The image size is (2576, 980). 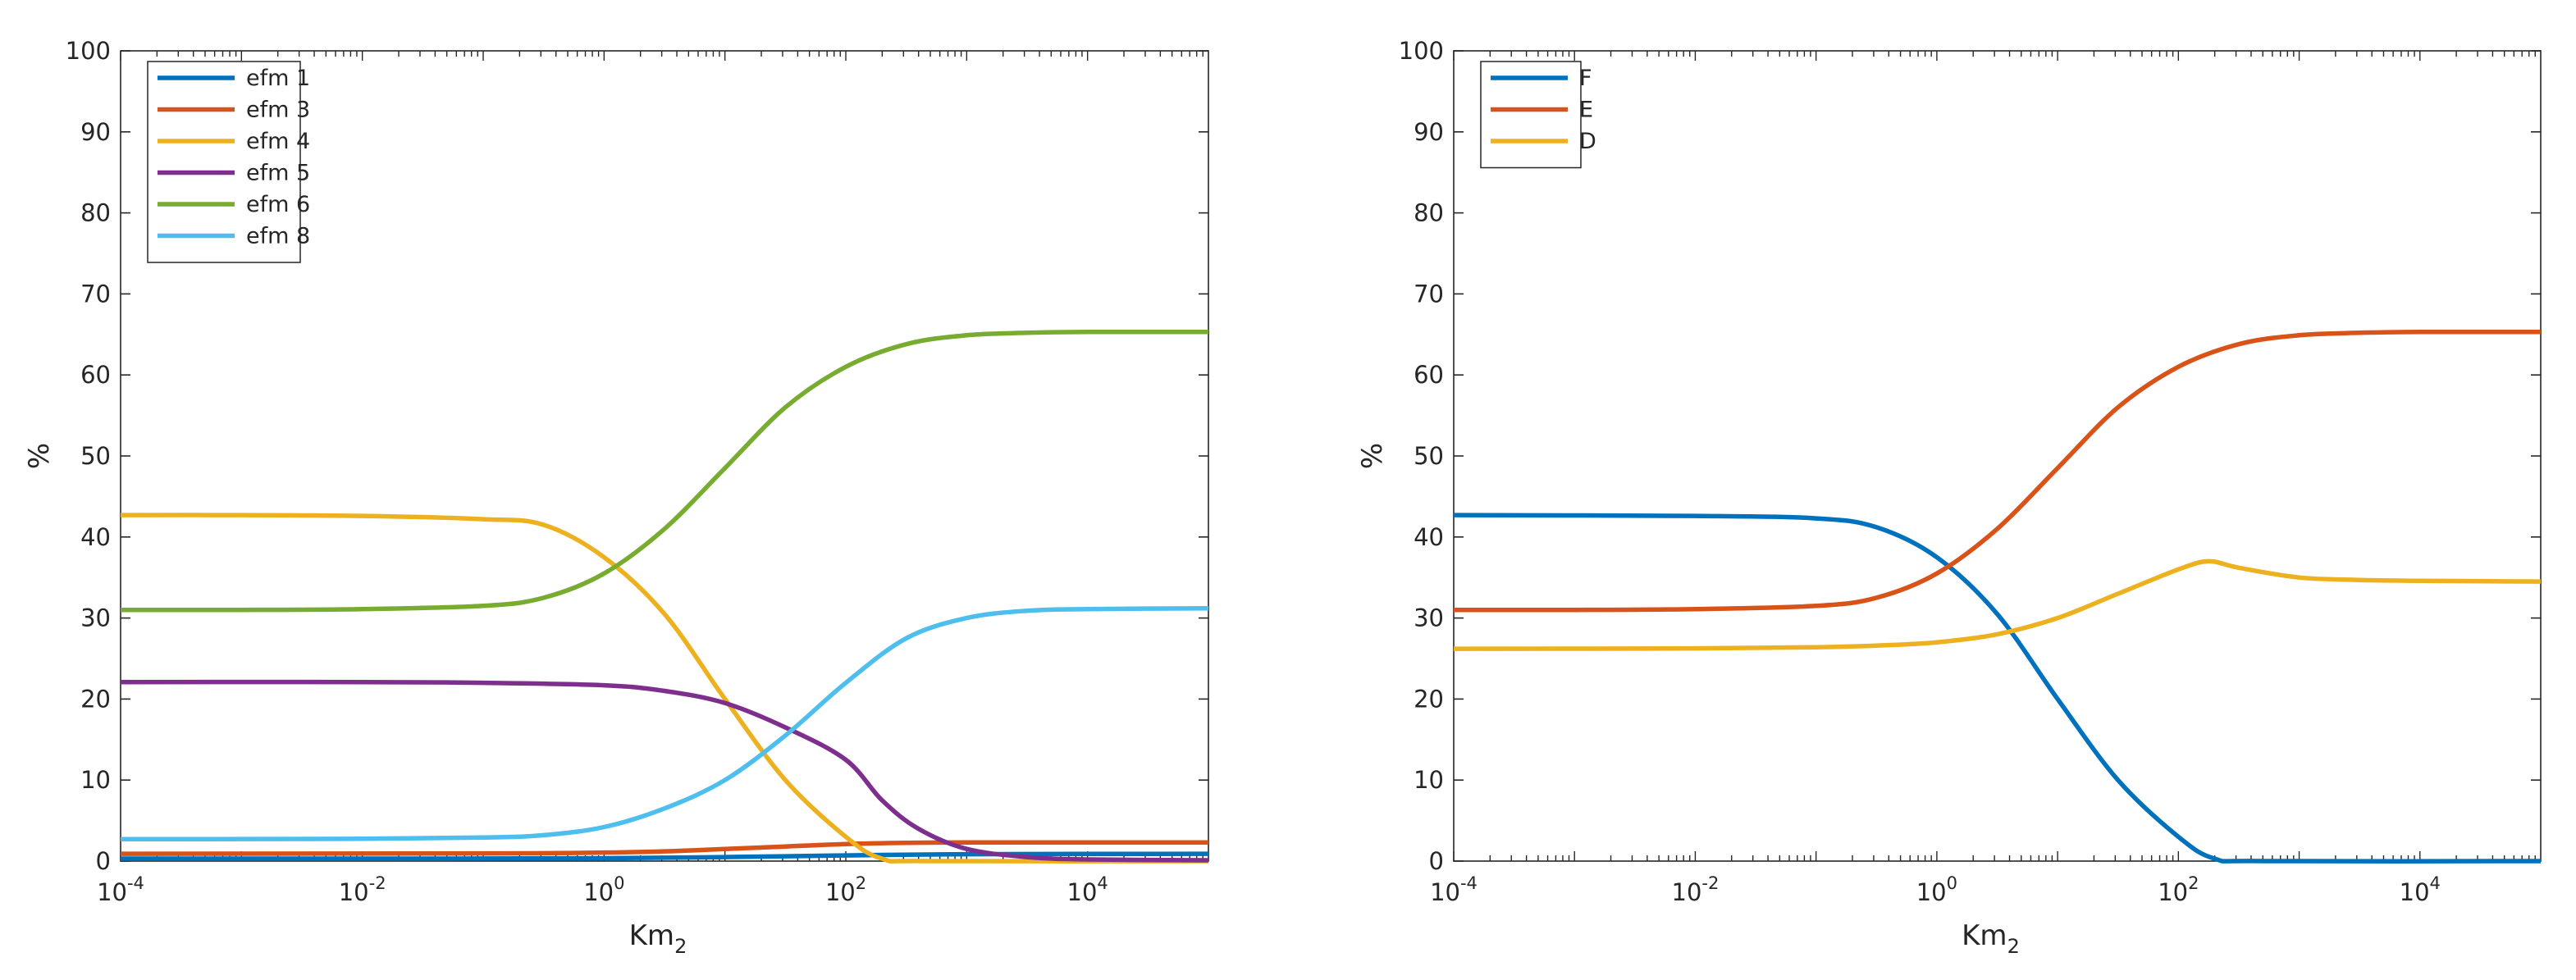 What do you see at coordinates (95, 375) in the screenshot?
I see `left-y-tick-label: 60` at bounding box center [95, 375].